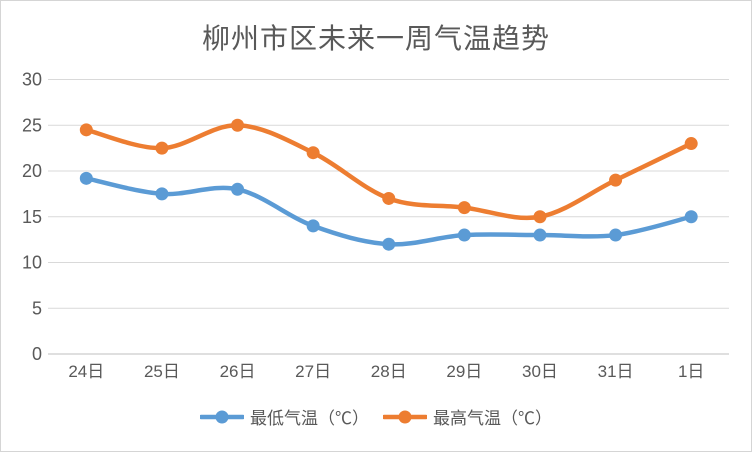 This screenshot has width=752, height=452. I want to click on x-tick-label: 25日, so click(162, 371).